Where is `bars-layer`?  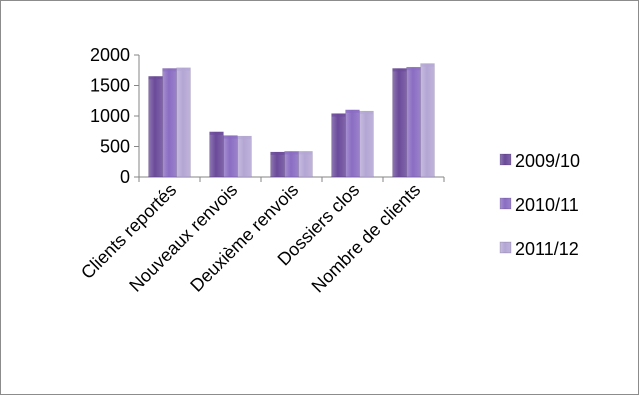 bars-layer is located at coordinates (291, 120).